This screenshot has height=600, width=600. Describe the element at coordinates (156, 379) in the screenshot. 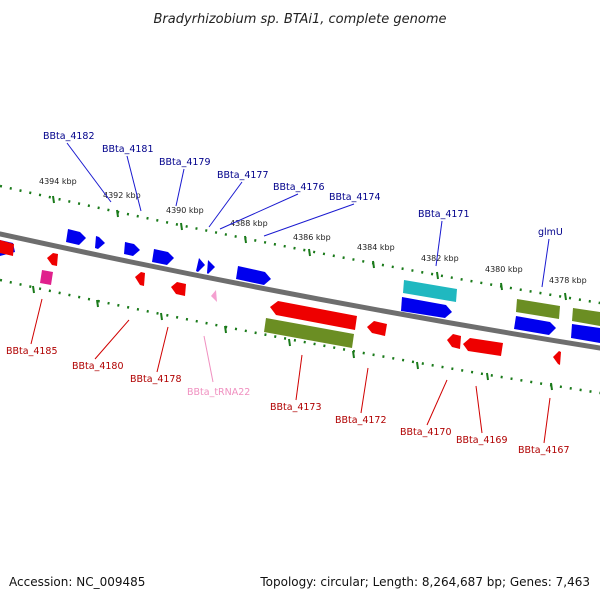

I see `label-bbta-4178: BBta_4178` at that location.